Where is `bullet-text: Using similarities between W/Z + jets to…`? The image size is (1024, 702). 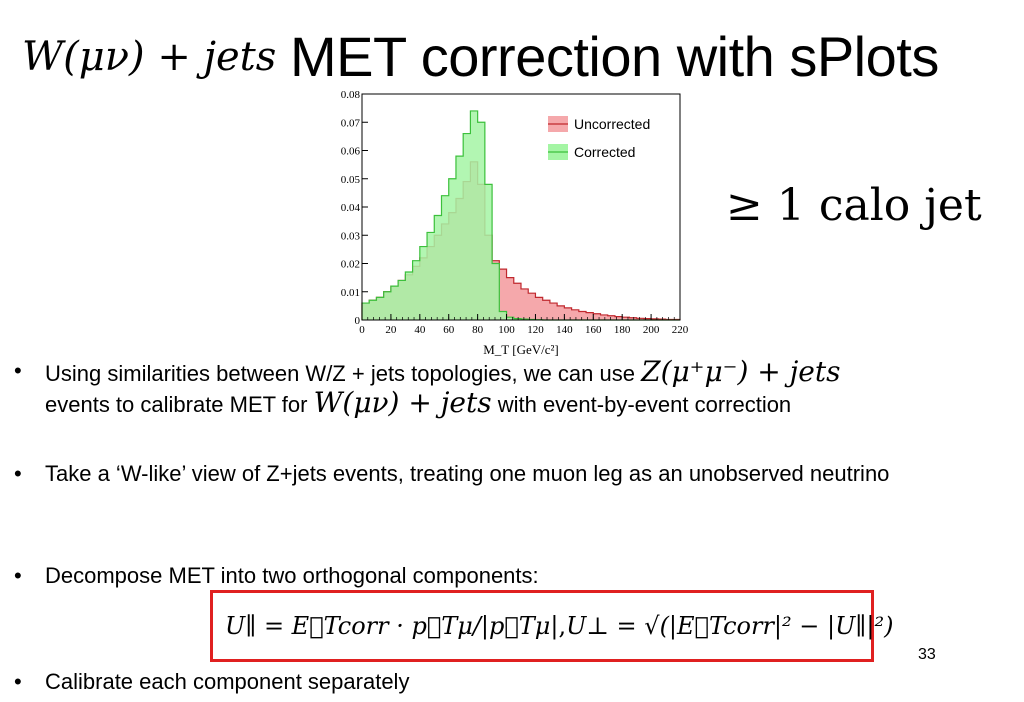
bullet-text: Using similarities between W/Z + jets to… is located at coordinates (343, 373).